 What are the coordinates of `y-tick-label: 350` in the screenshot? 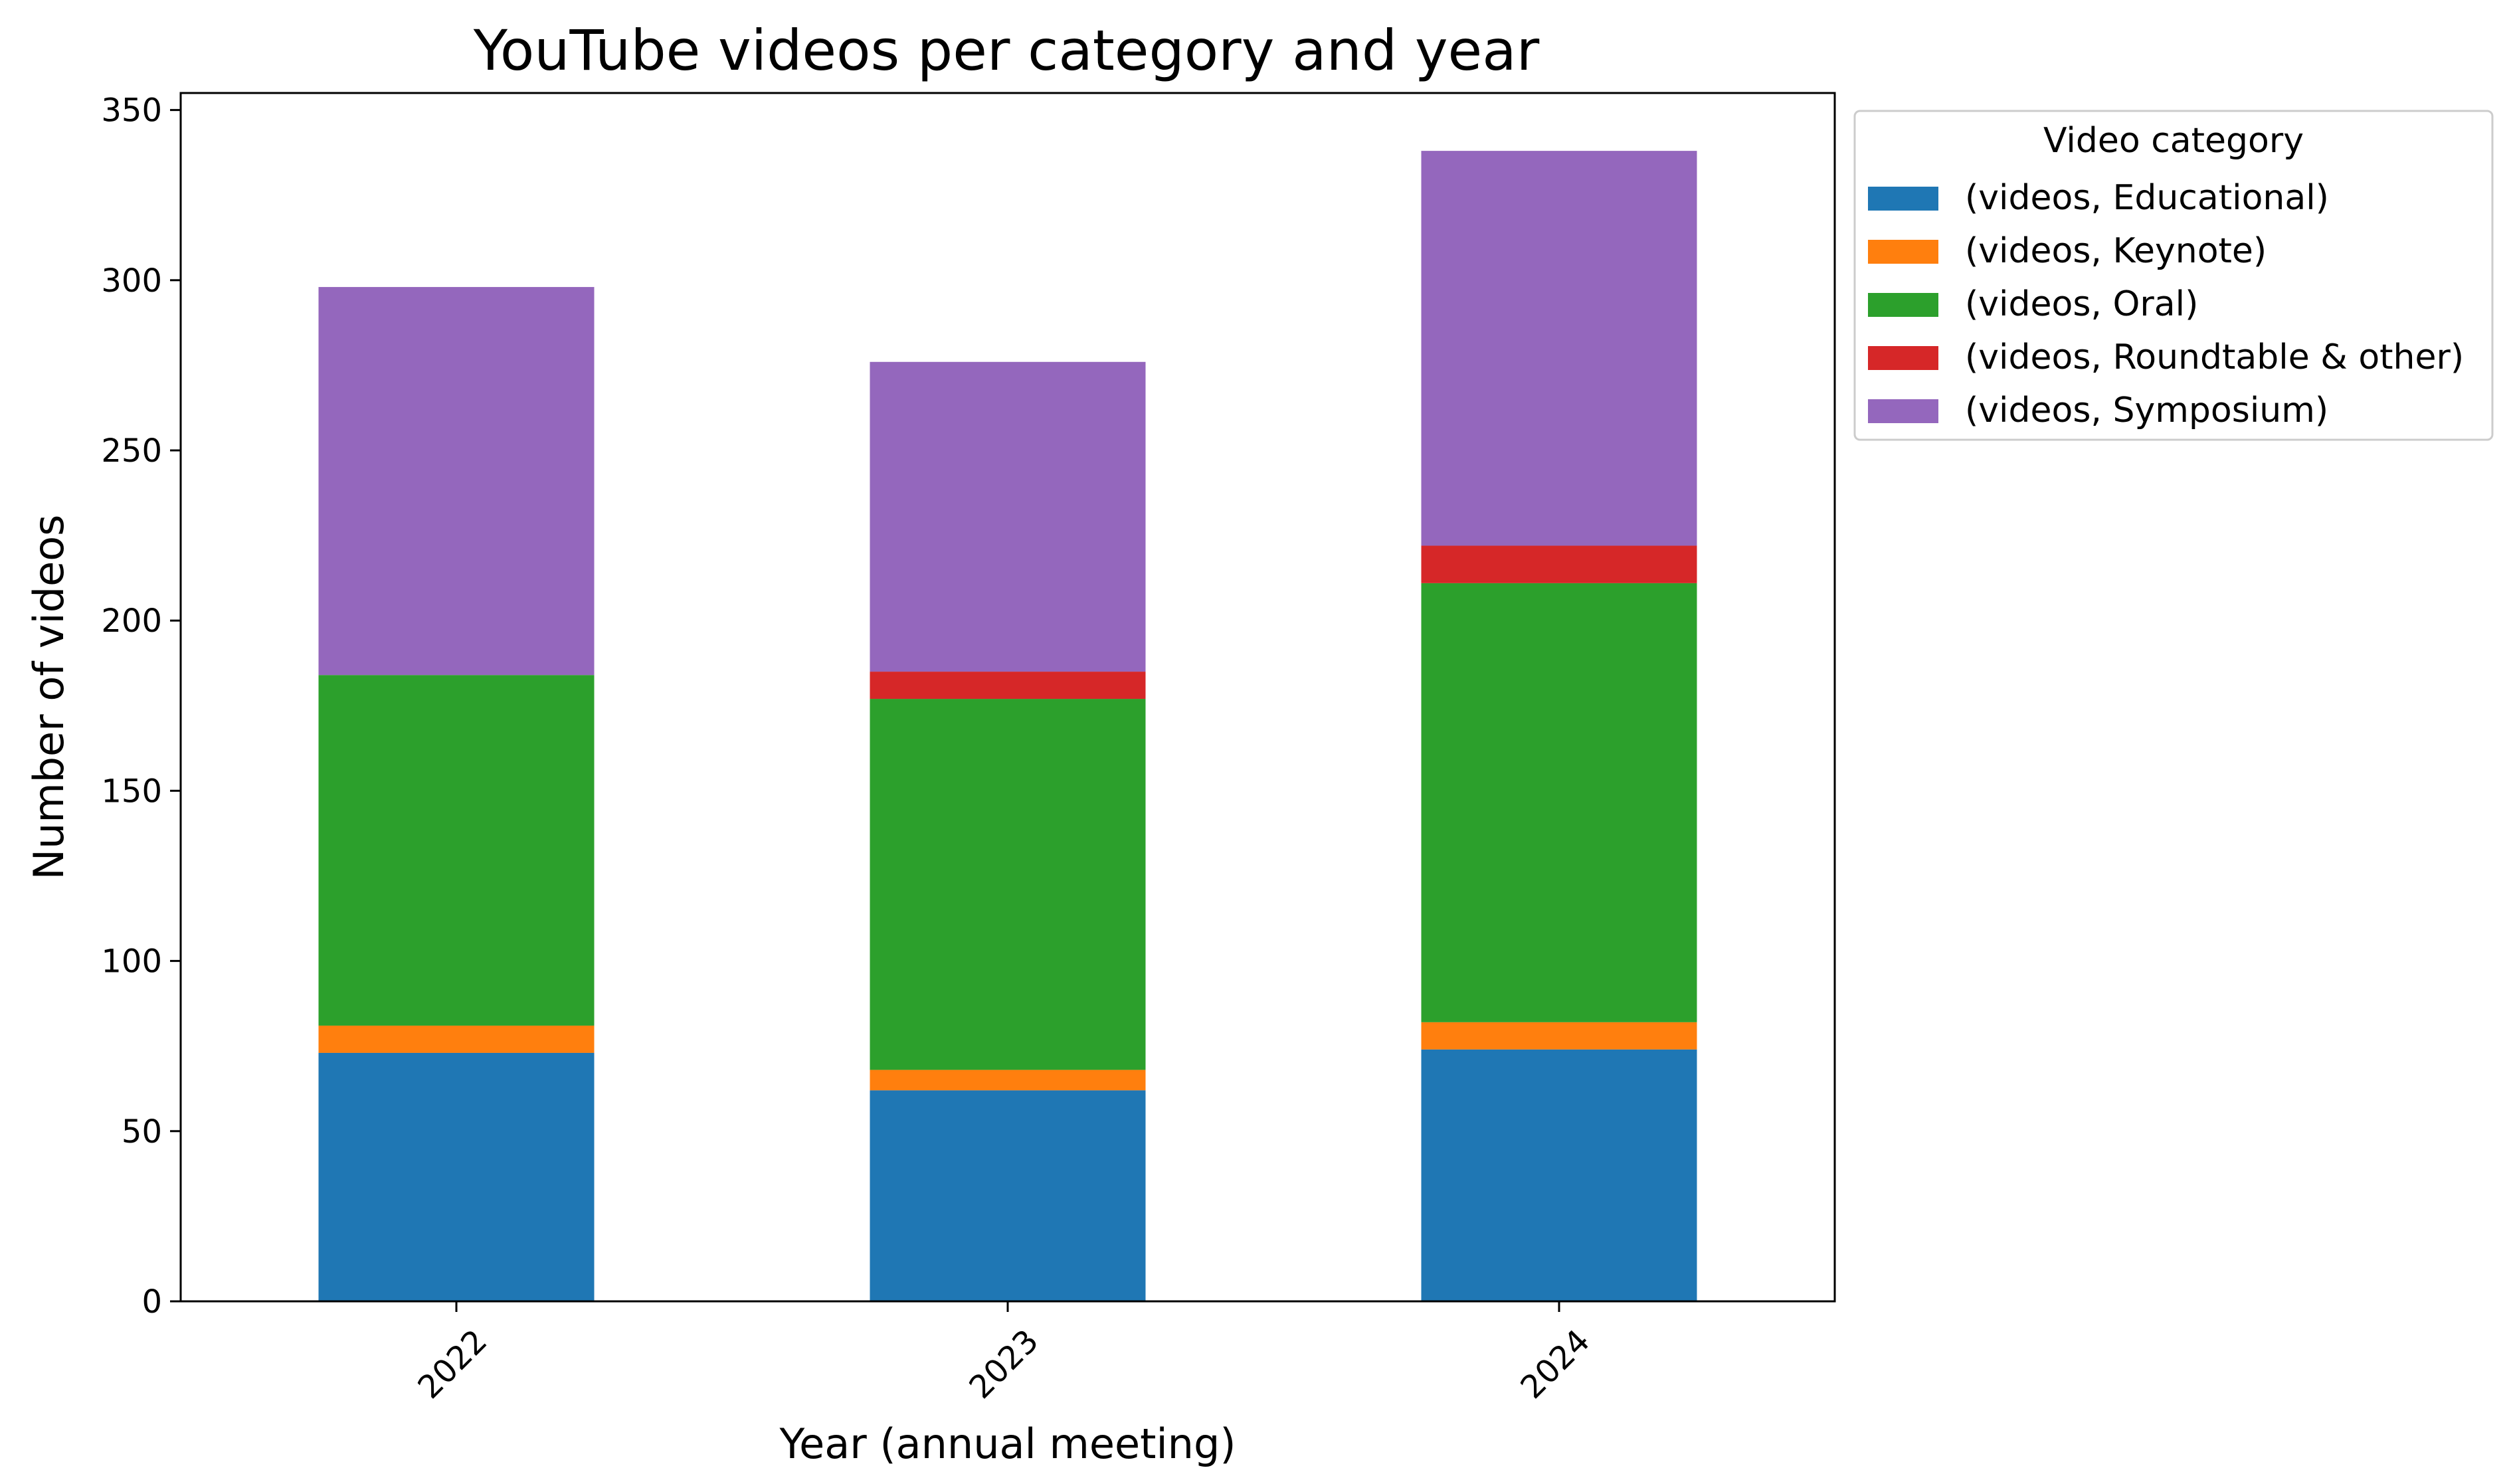 It's located at (131, 111).